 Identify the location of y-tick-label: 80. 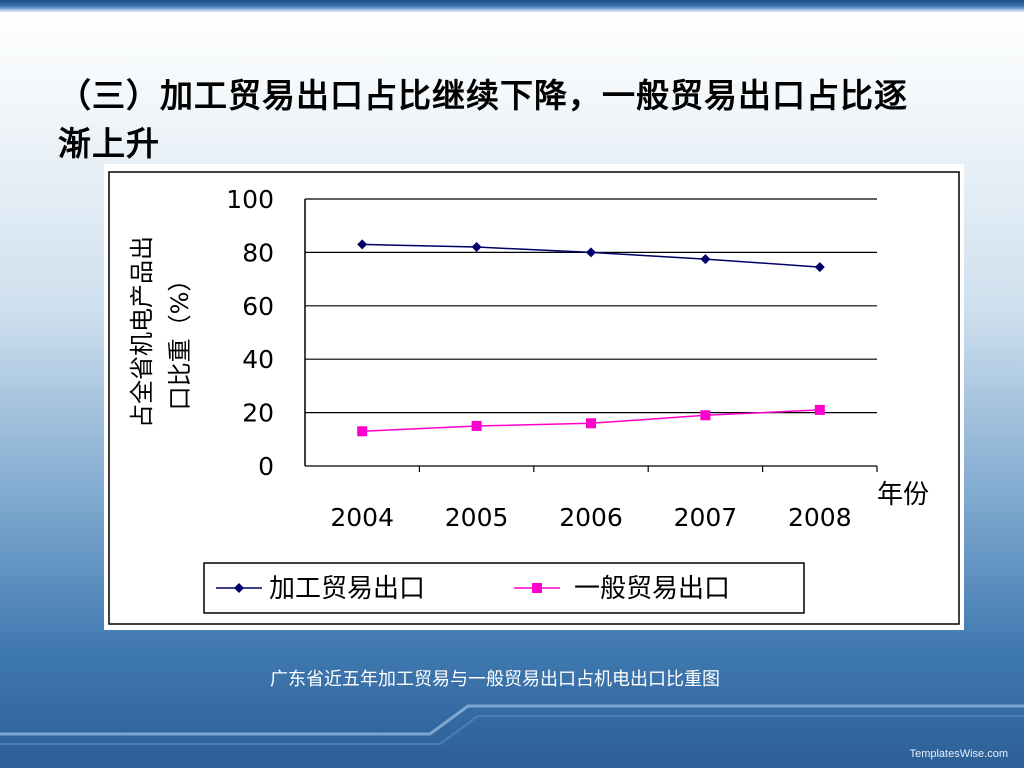
(258, 252).